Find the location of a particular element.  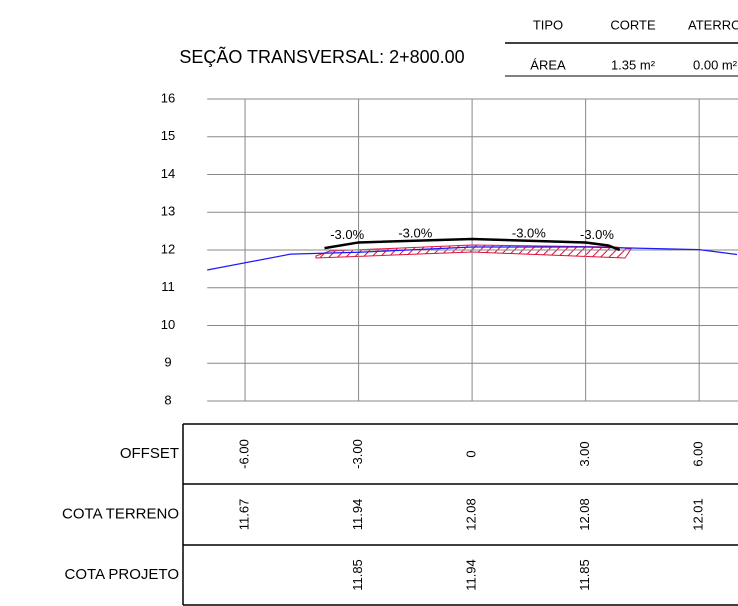

y-tick-label: 15 is located at coordinates (168, 135).